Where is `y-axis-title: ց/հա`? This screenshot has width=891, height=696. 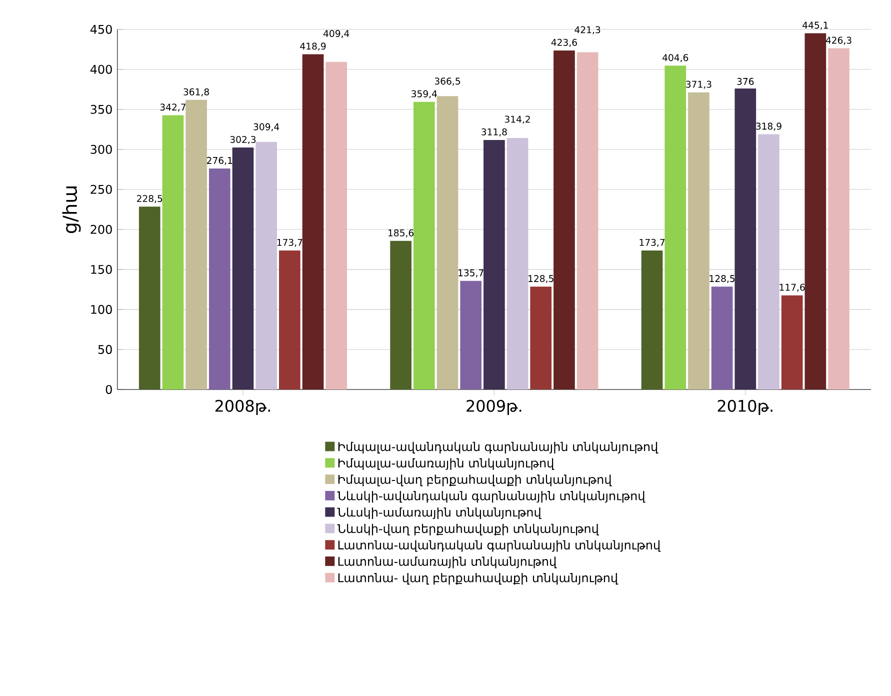
y-axis-title: ց/հա is located at coordinates (71, 209).